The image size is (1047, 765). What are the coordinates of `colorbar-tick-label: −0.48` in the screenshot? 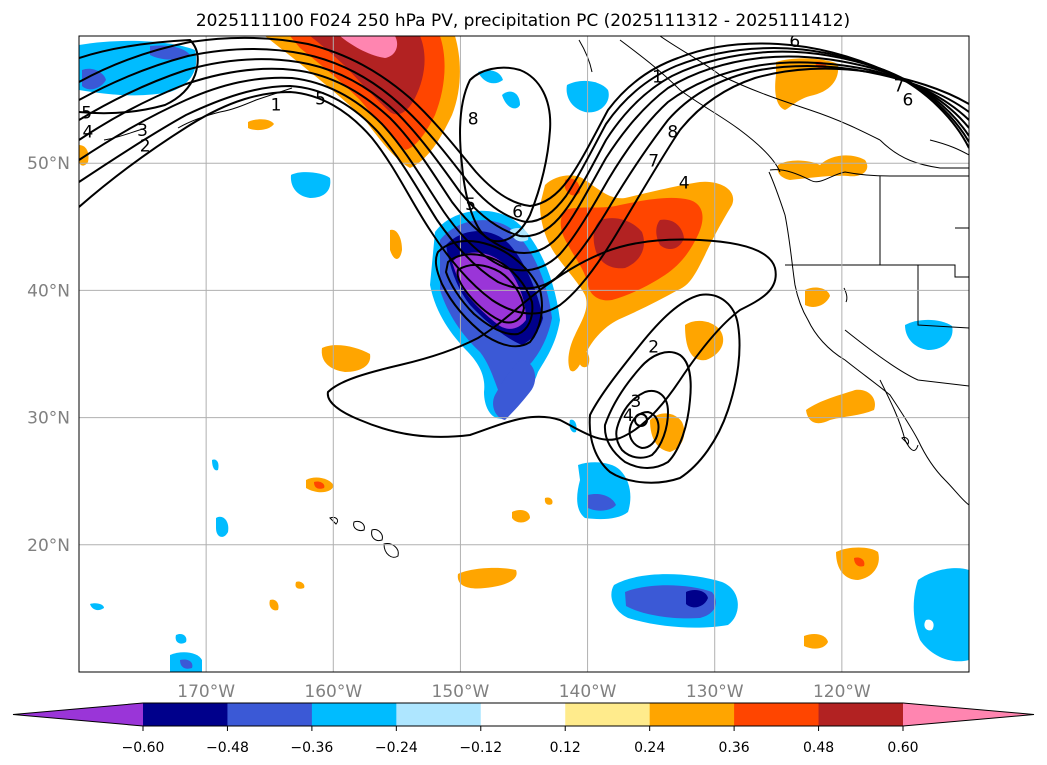 It's located at (227, 748).